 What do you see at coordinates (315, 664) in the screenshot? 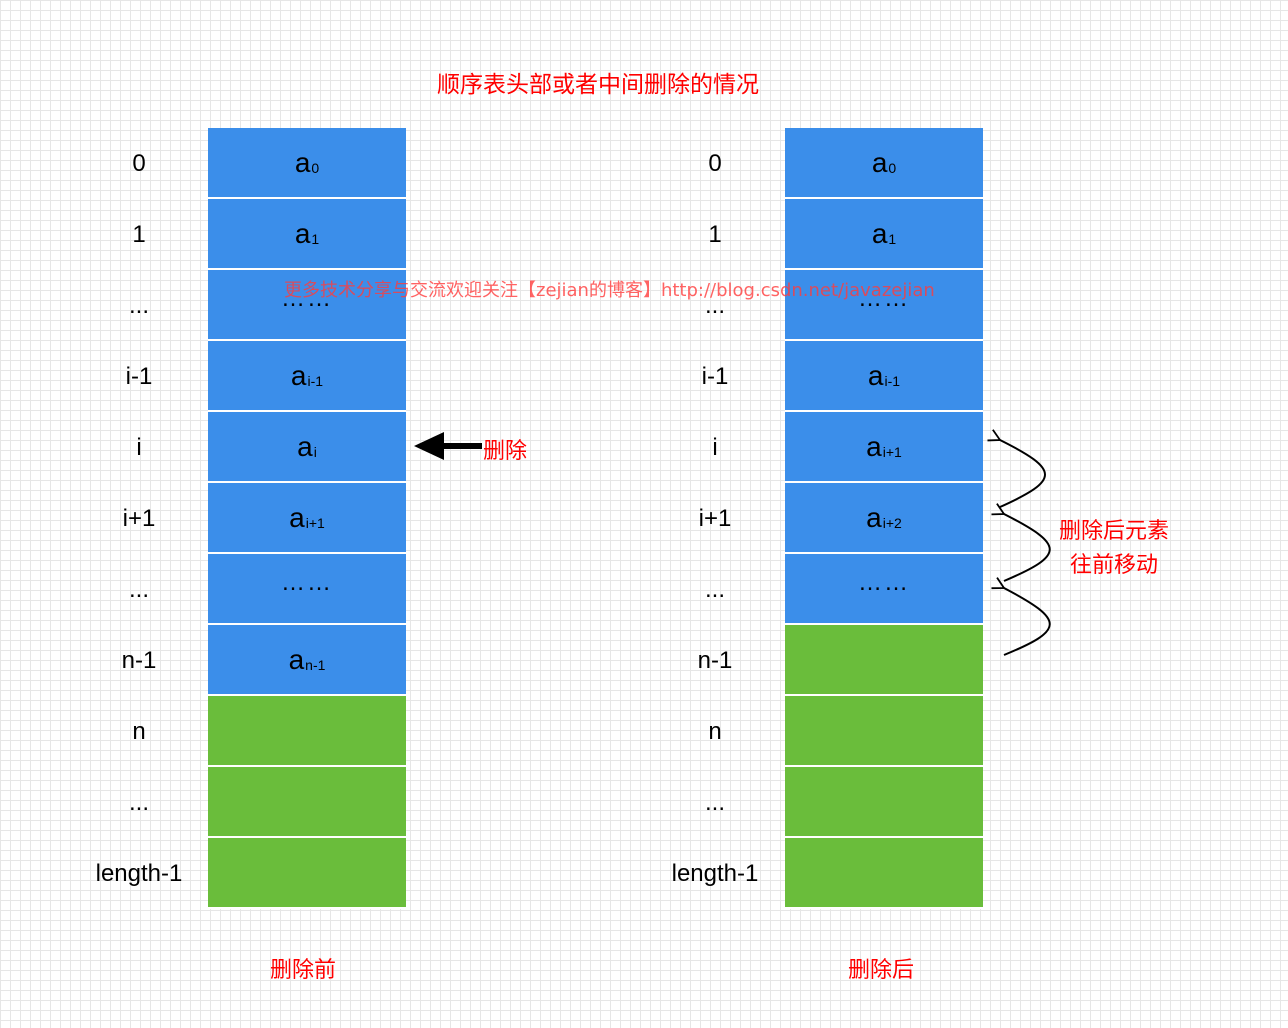
I see `element-subscript: n-1` at bounding box center [315, 664].